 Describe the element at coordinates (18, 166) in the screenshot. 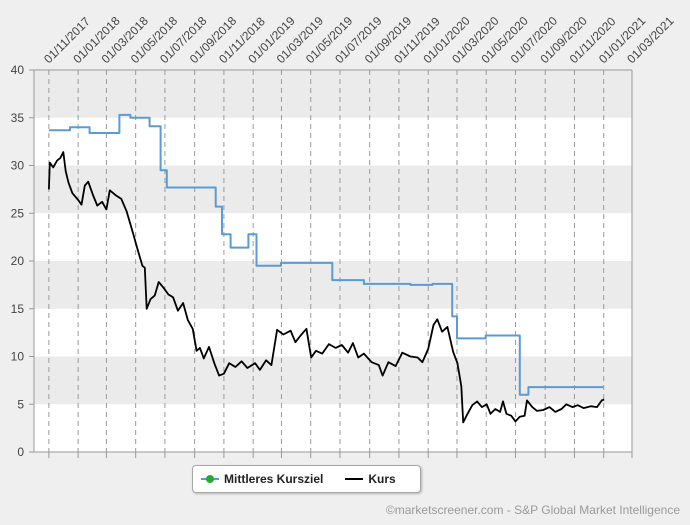

I see `y-tick-label: 30` at that location.